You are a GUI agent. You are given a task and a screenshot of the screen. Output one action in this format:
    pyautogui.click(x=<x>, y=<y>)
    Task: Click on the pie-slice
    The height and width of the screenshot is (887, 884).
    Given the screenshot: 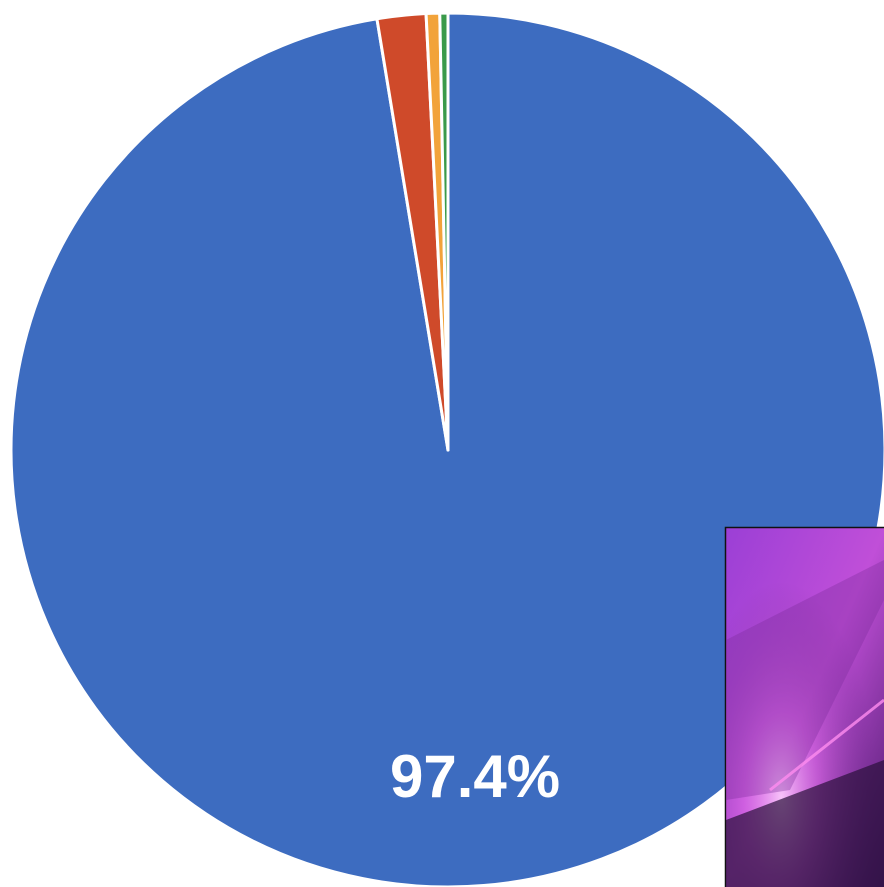 What is the action you would take?
    pyautogui.click(x=444, y=231)
    